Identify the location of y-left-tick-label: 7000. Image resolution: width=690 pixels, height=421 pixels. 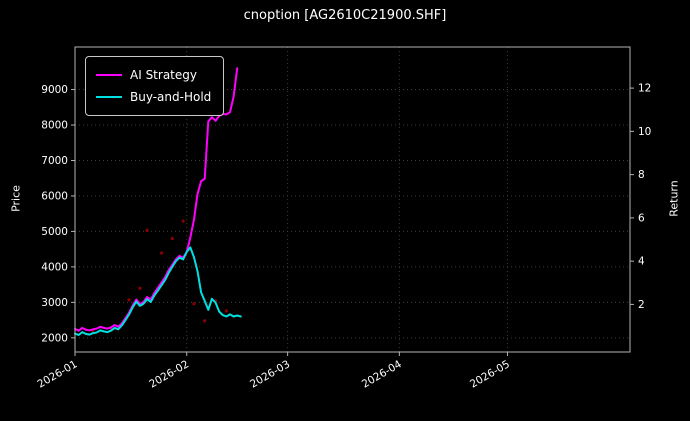
(54, 161).